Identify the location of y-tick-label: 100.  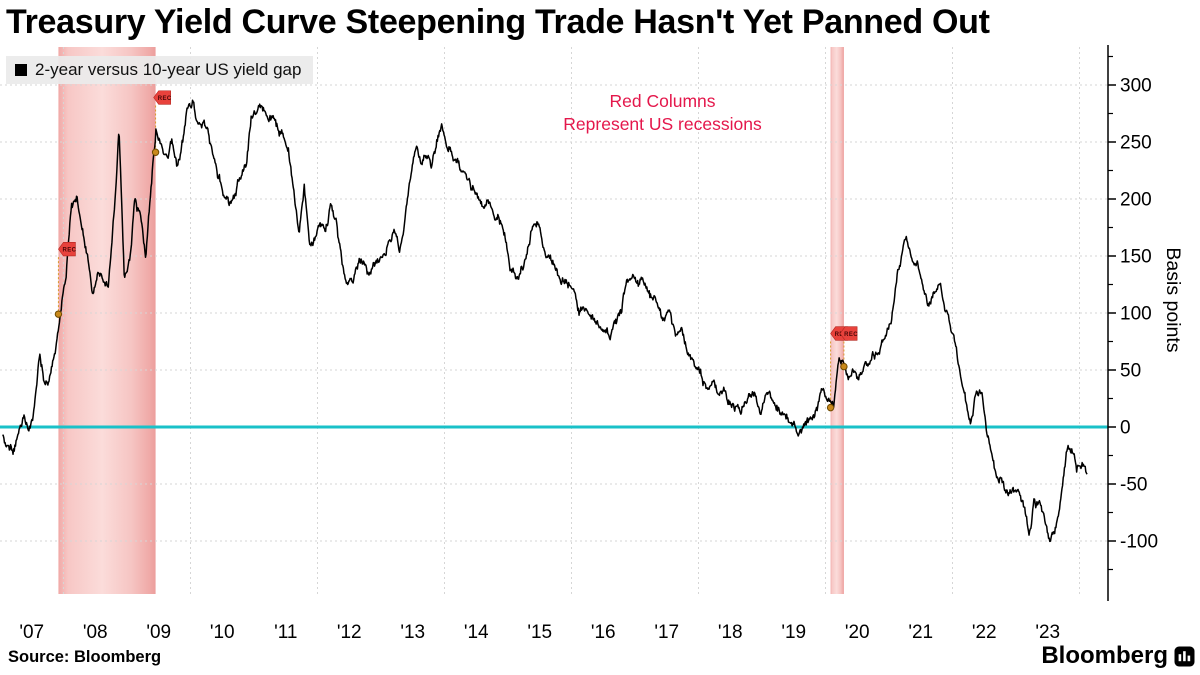
(1136, 314).